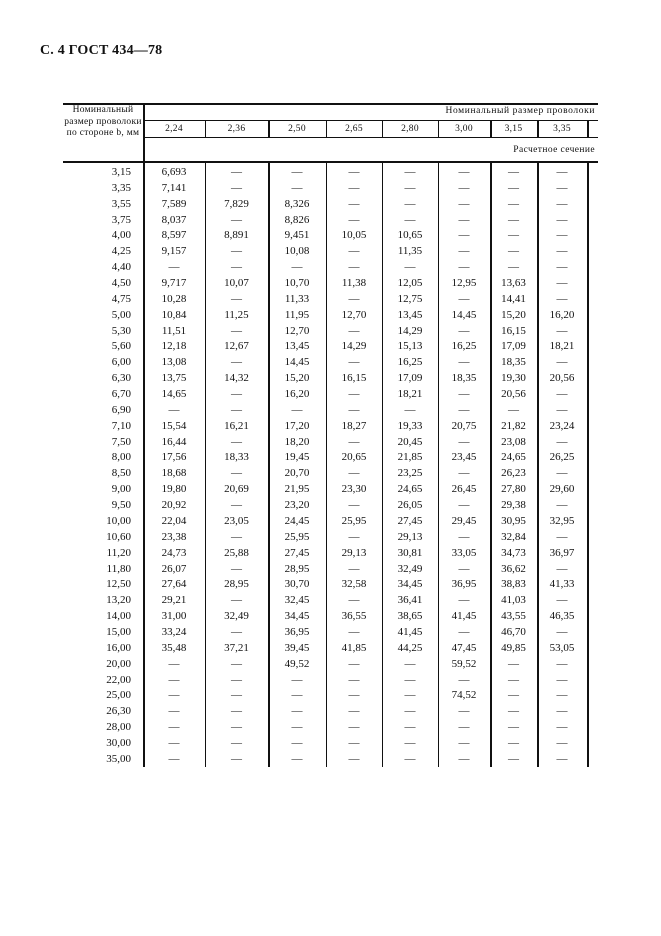 Image resolution: width=661 pixels, height=936 pixels. What do you see at coordinates (513, 568) in the screenshot?
I see `table-cell: 36,62` at bounding box center [513, 568].